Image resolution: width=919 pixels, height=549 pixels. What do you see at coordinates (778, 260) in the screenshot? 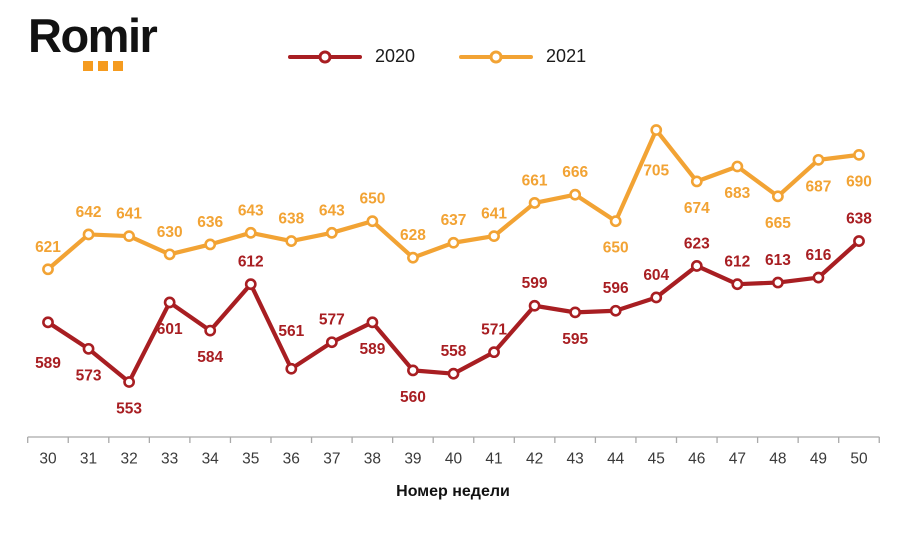
I see `data-label-2020: 613` at bounding box center [778, 260].